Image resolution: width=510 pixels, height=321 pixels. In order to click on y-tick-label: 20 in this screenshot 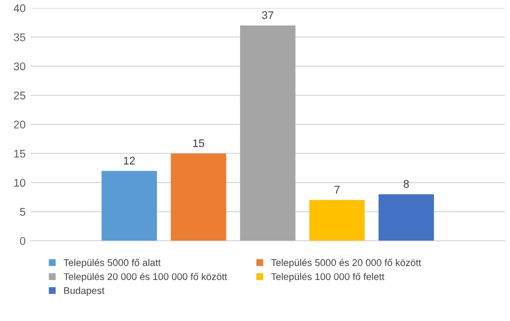, I will do `click(20, 124)`.